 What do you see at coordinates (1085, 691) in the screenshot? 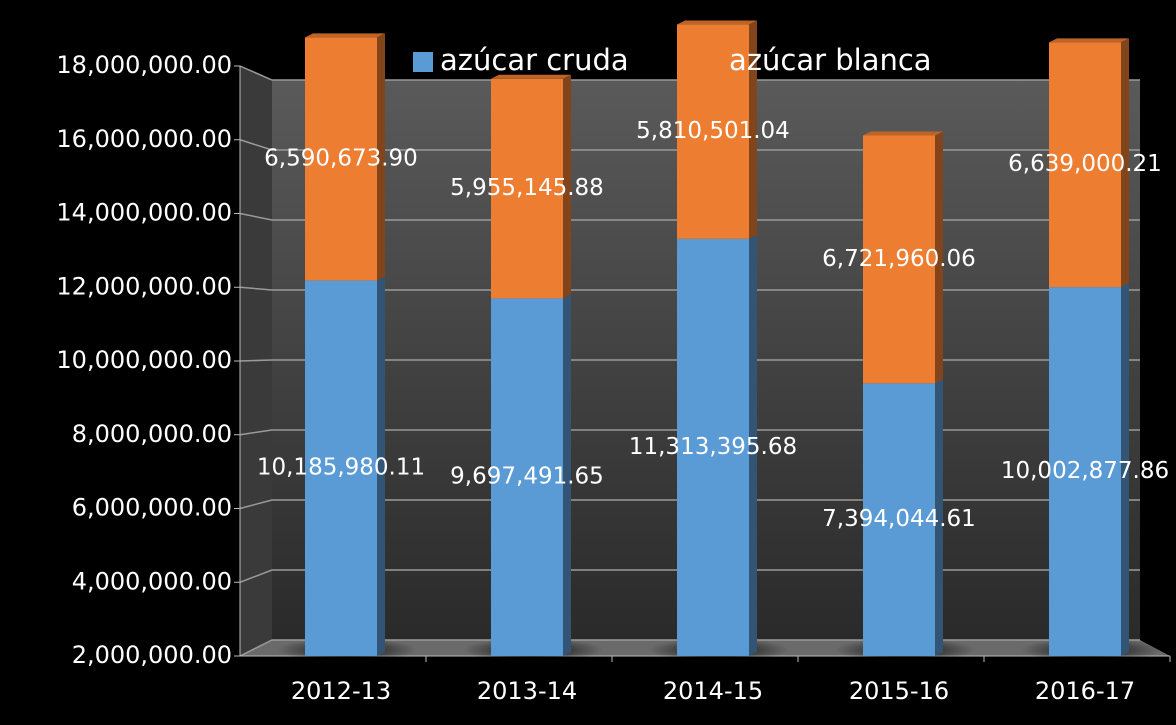
I see `x-tick-label: 2016-17` at bounding box center [1085, 691].